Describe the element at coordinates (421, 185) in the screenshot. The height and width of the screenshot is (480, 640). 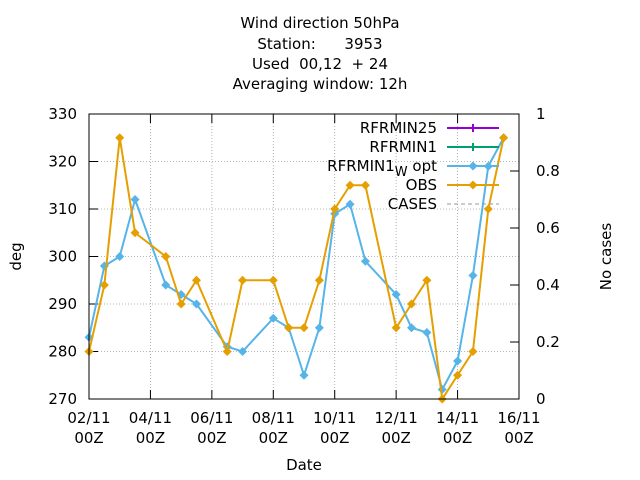
I see `legend-label: OBS` at that location.